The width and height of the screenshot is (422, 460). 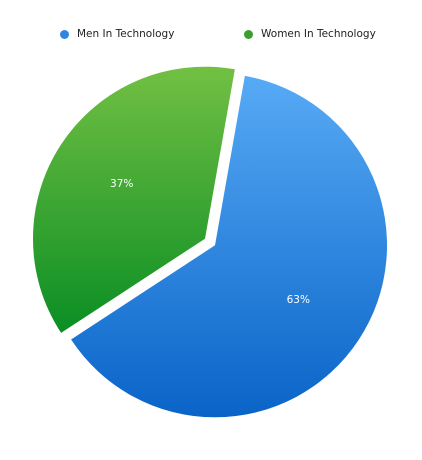 What do you see at coordinates (318, 34) in the screenshot?
I see `legend-label-women: Women In Technology` at bounding box center [318, 34].